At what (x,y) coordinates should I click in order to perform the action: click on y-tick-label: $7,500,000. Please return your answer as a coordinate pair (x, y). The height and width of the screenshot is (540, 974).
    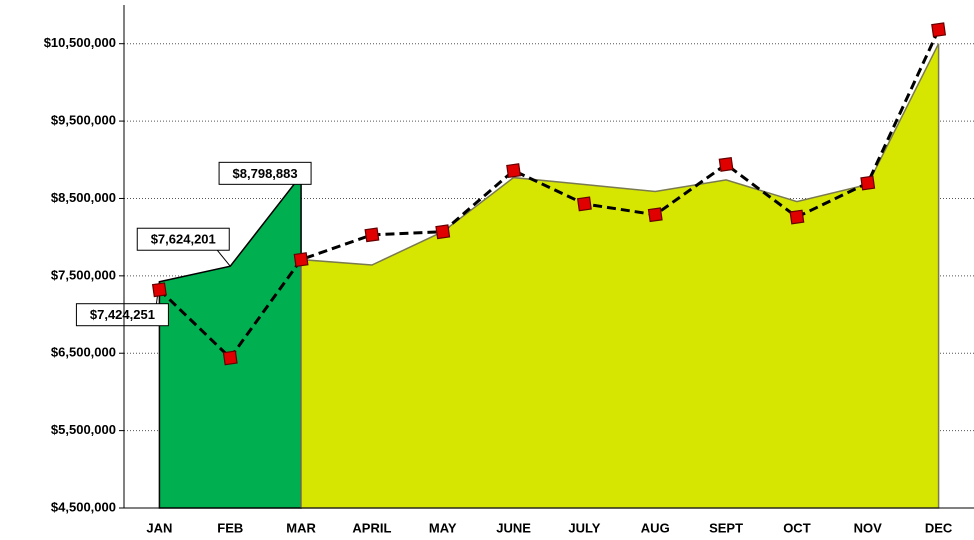
    Looking at the image, I should click on (83, 274).